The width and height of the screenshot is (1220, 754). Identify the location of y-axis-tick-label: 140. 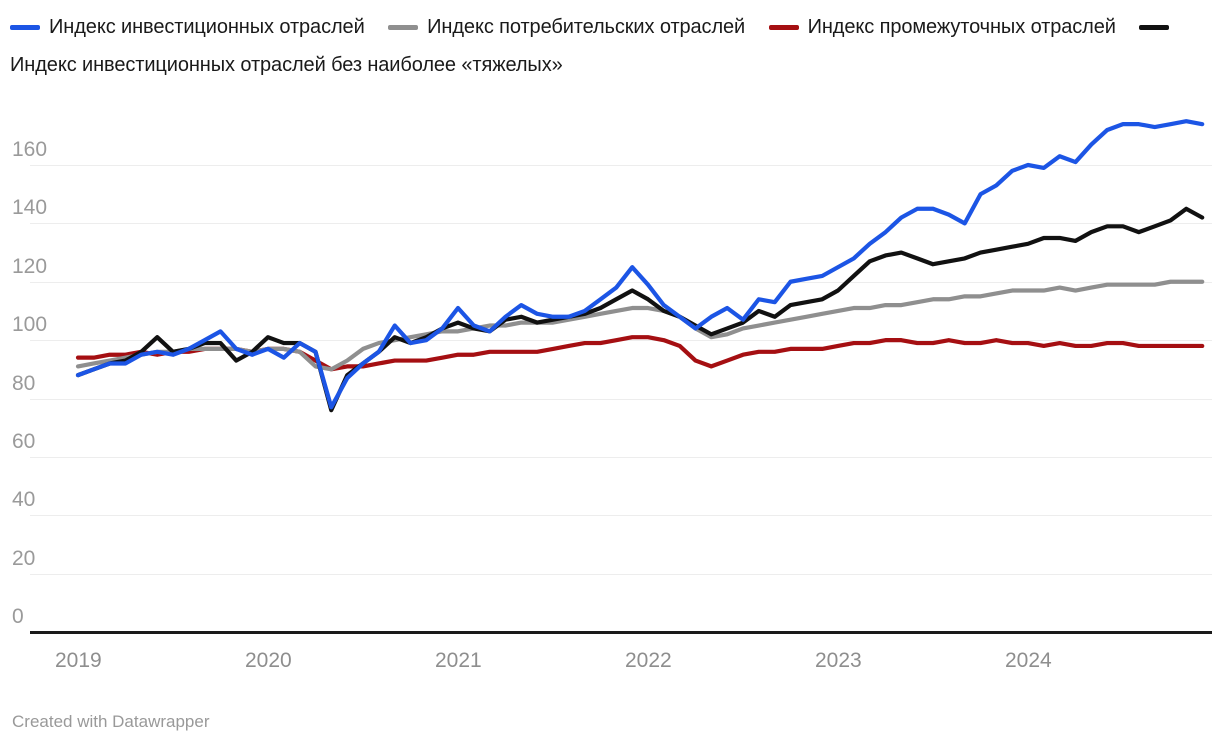
(30, 208).